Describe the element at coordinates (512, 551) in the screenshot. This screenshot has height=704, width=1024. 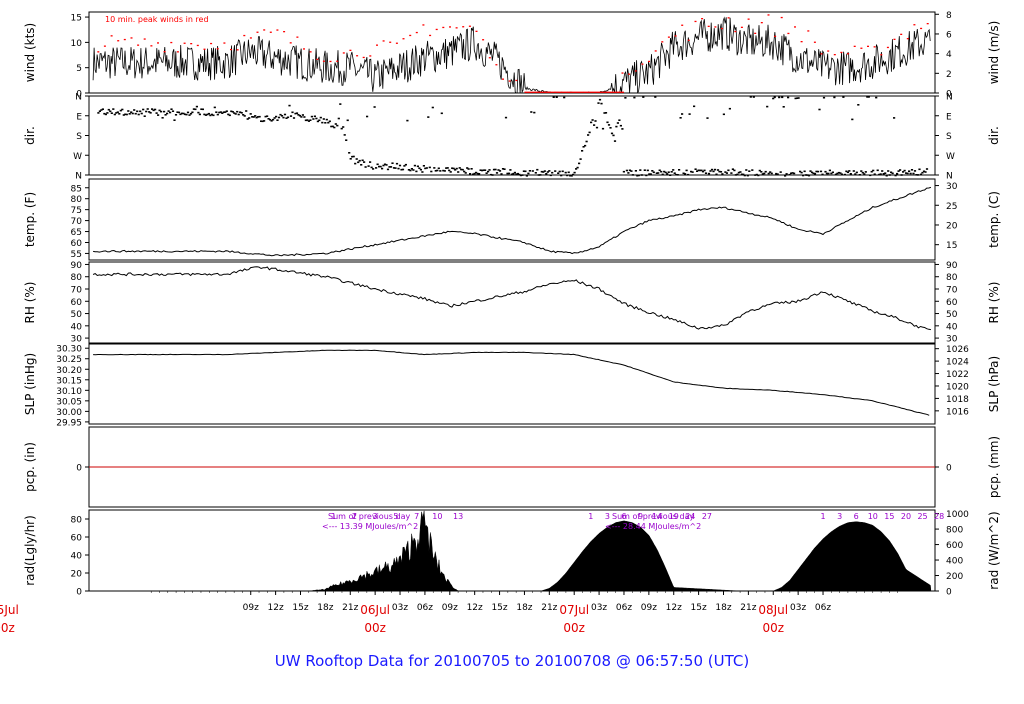
I see `radiation-area` at that location.